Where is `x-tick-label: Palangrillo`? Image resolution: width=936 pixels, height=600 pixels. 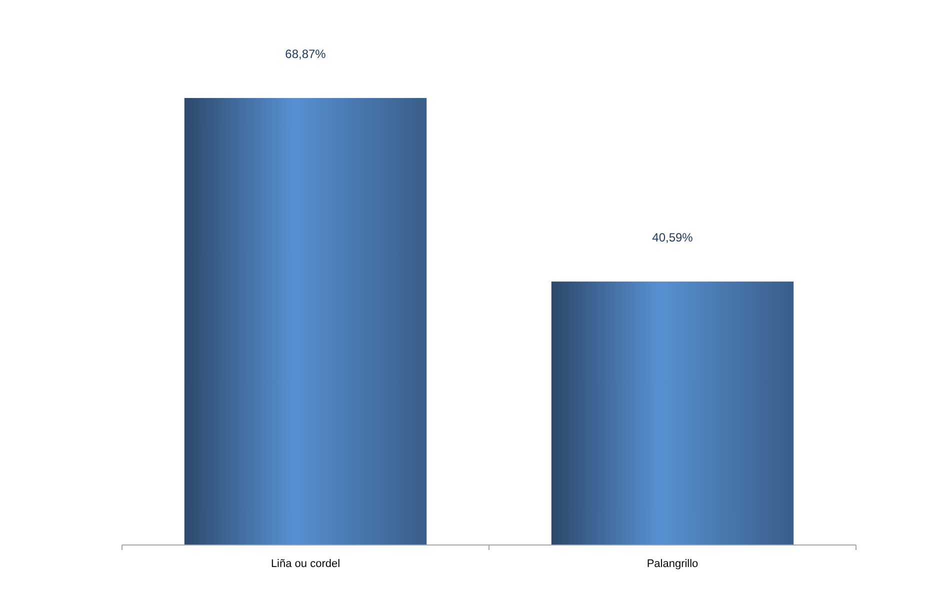
x-tick-label: Palangrillo is located at coordinates (672, 564).